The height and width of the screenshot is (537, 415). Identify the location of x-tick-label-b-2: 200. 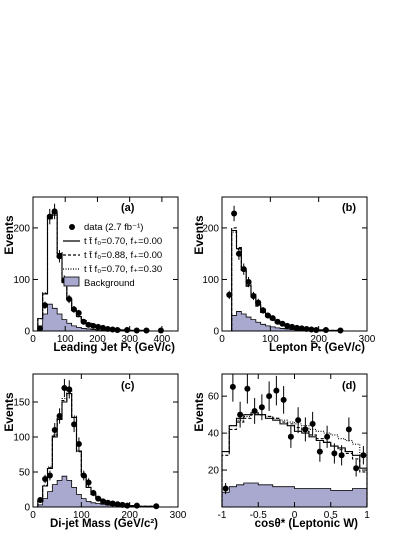
(318, 339).